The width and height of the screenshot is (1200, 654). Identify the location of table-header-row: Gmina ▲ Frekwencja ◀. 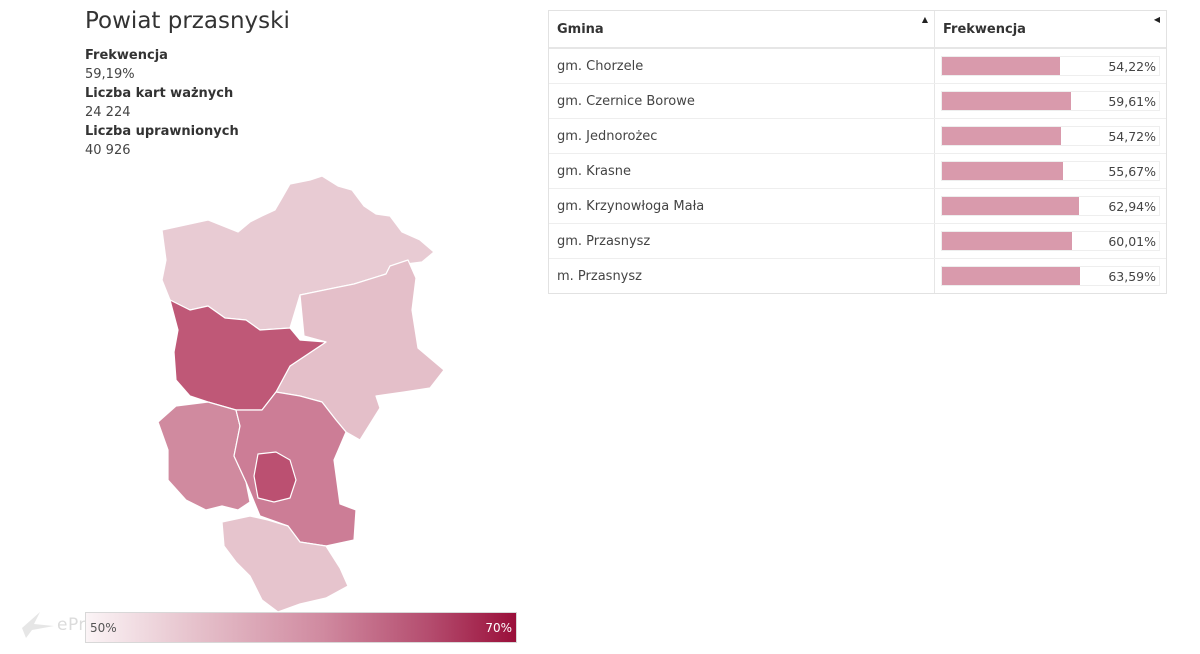
(857, 30).